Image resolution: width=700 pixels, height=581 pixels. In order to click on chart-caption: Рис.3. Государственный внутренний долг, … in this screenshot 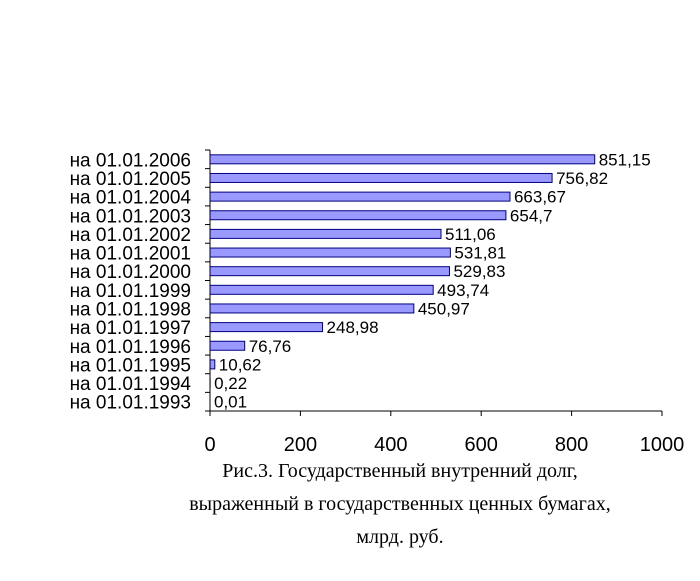, I will do `click(400, 504)`.